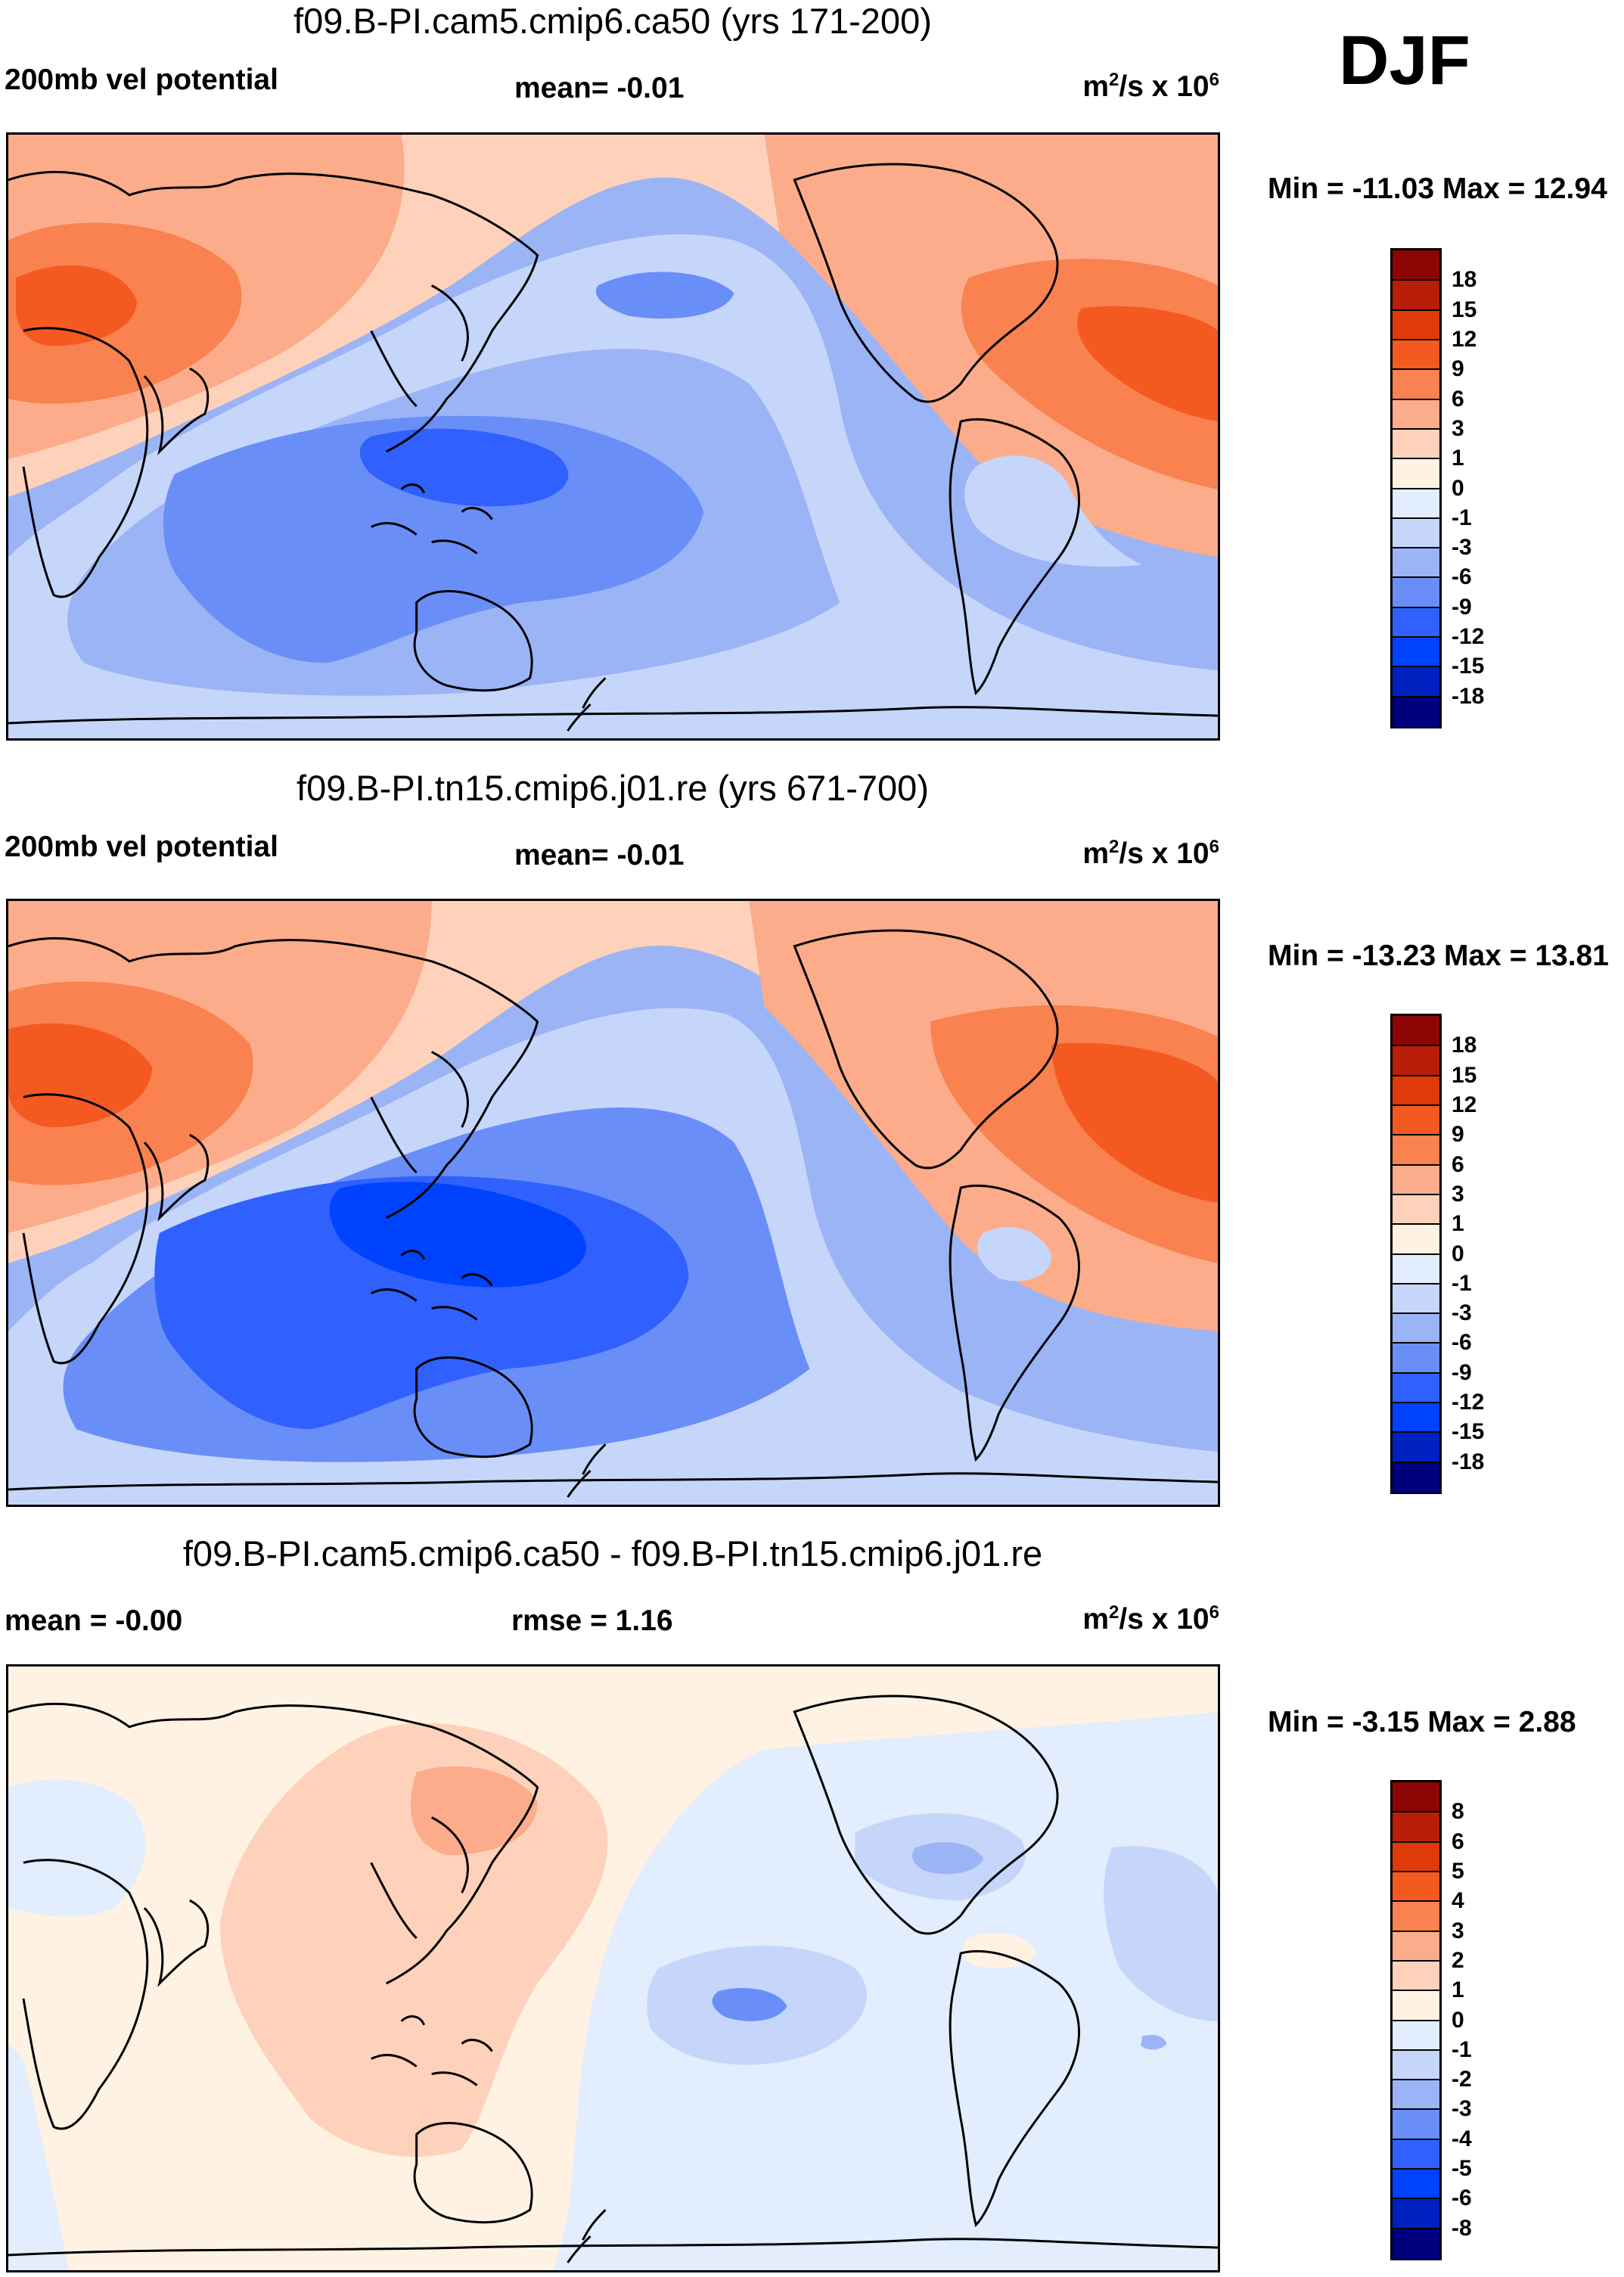 Image resolution: width=1624 pixels, height=2277 pixels. What do you see at coordinates (1404, 61) in the screenshot?
I see `season-label: DJF` at bounding box center [1404, 61].